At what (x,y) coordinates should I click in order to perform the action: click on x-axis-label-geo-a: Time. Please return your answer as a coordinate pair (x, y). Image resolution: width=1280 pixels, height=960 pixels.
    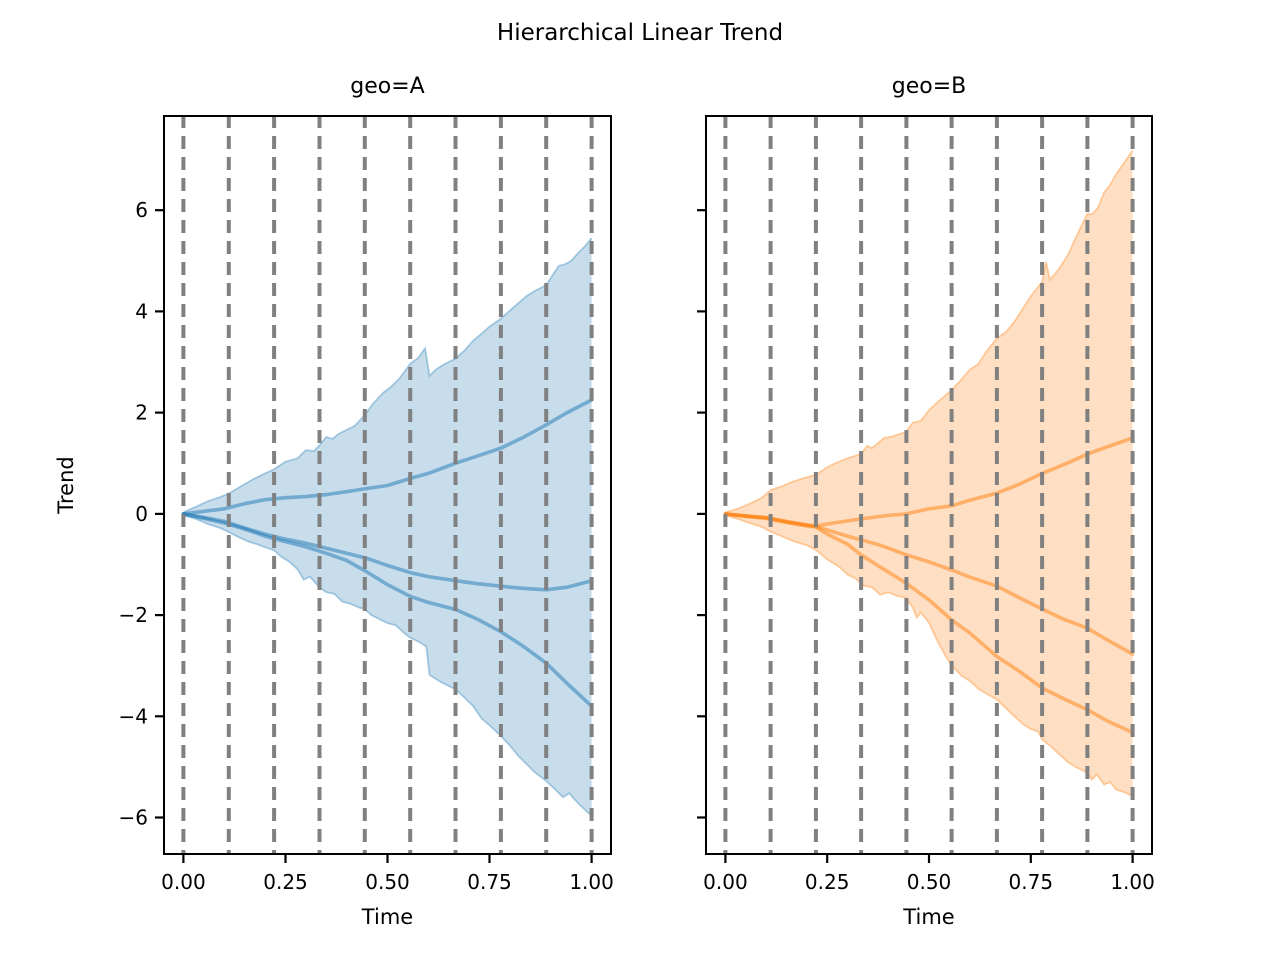
    Looking at the image, I should click on (387, 917).